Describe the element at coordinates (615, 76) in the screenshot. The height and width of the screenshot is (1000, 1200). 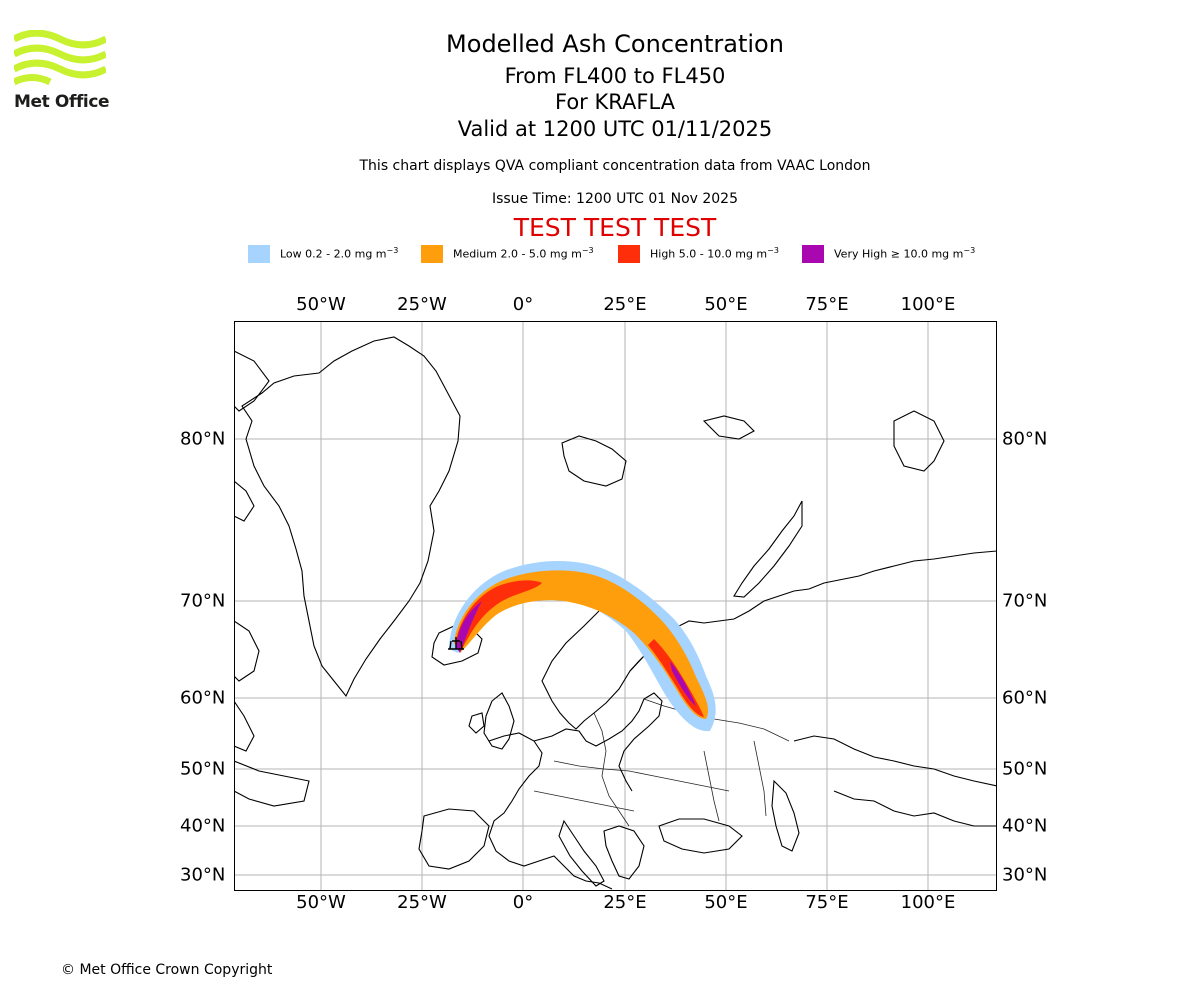
I see `flight-level-range: From FL400 to FL450` at that location.